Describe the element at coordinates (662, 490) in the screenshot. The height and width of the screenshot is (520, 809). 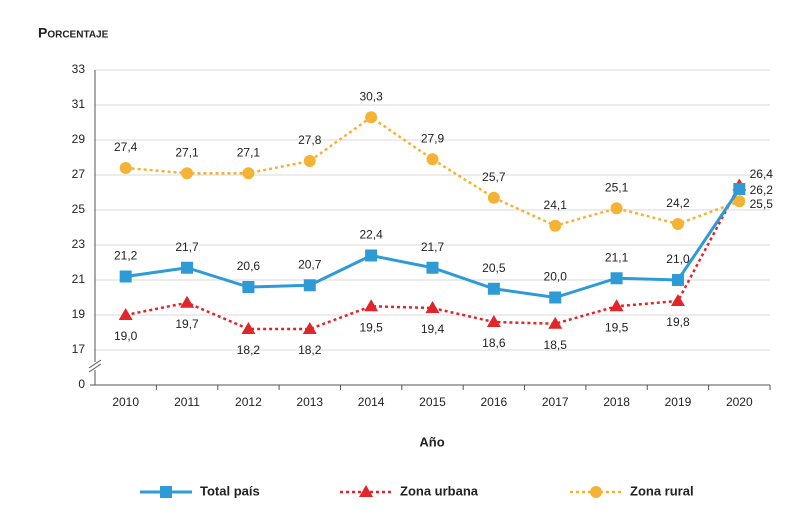
I see `legend-label: Zona rural` at that location.